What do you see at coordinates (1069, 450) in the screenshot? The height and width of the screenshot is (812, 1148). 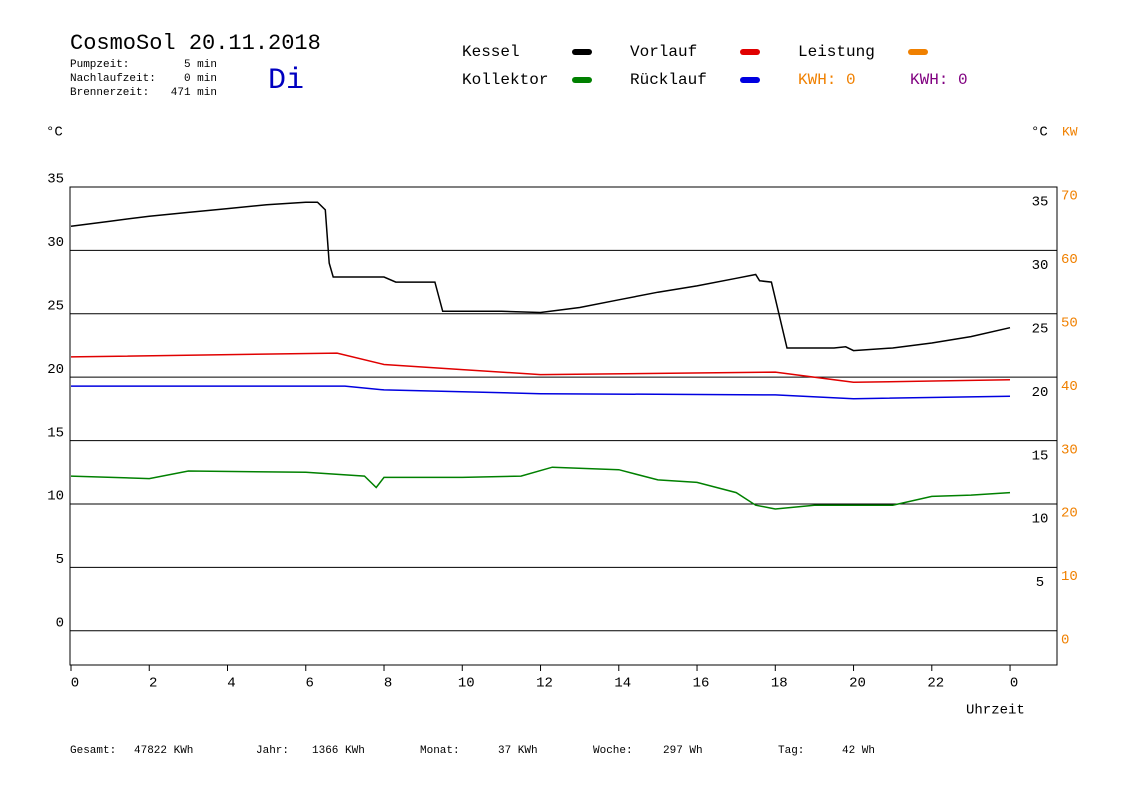 I see `y2-tick-label: 30` at bounding box center [1069, 450].